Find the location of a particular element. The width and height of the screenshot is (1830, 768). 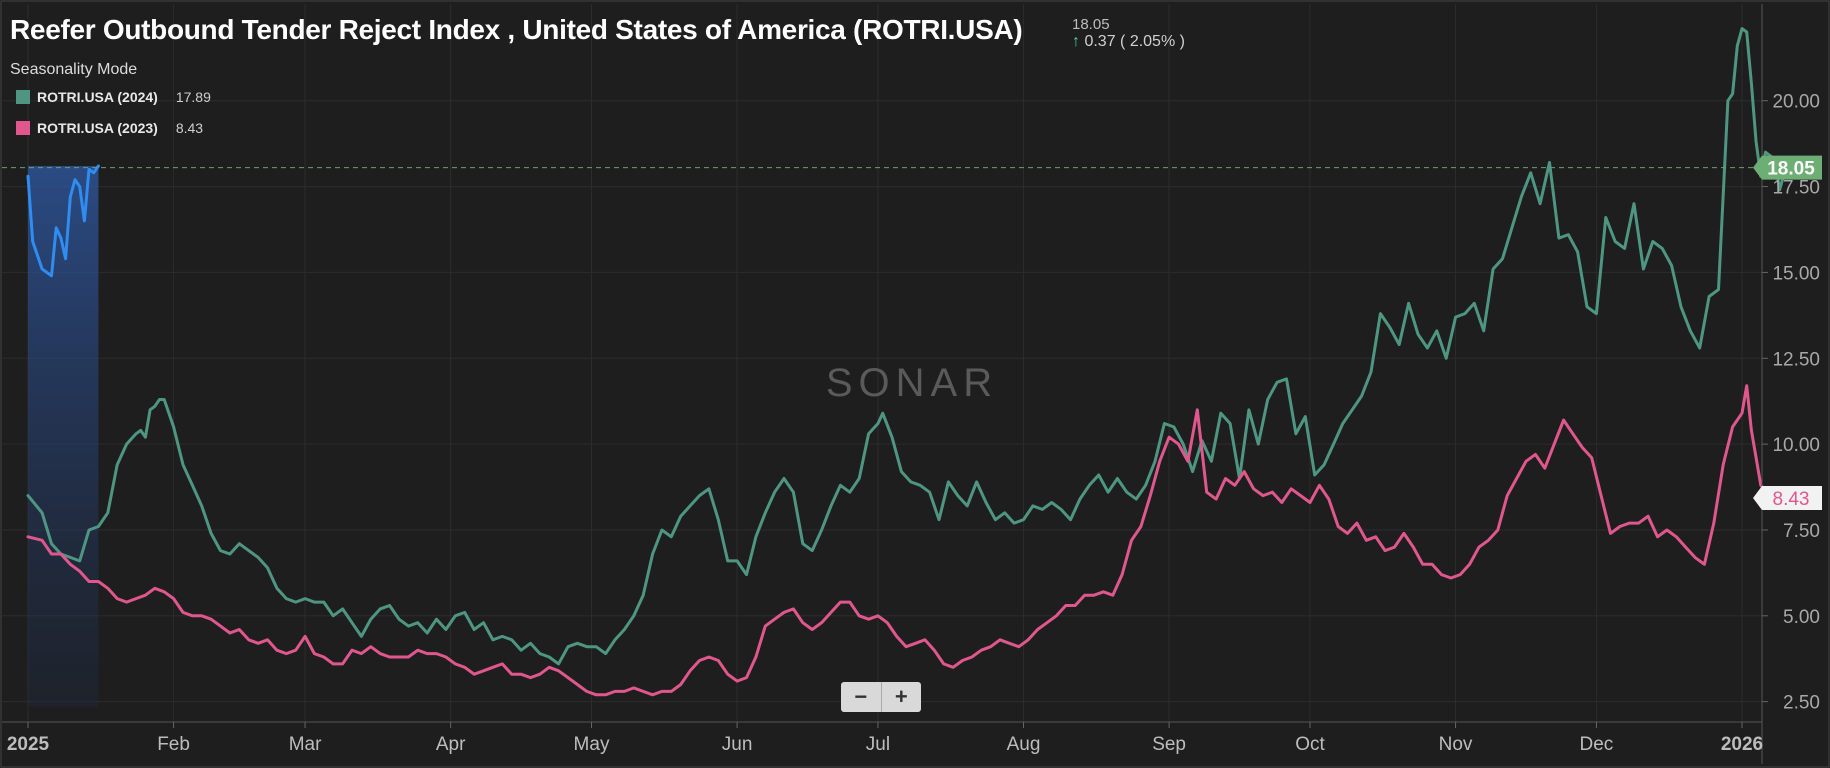

up-arrow-icon: ↑ is located at coordinates (1076, 41).